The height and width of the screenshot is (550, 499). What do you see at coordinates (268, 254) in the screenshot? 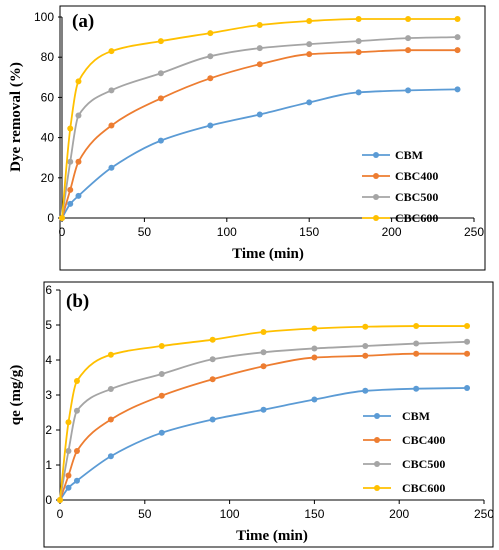
I see `x-axis-title: Time (min)` at bounding box center [268, 254].